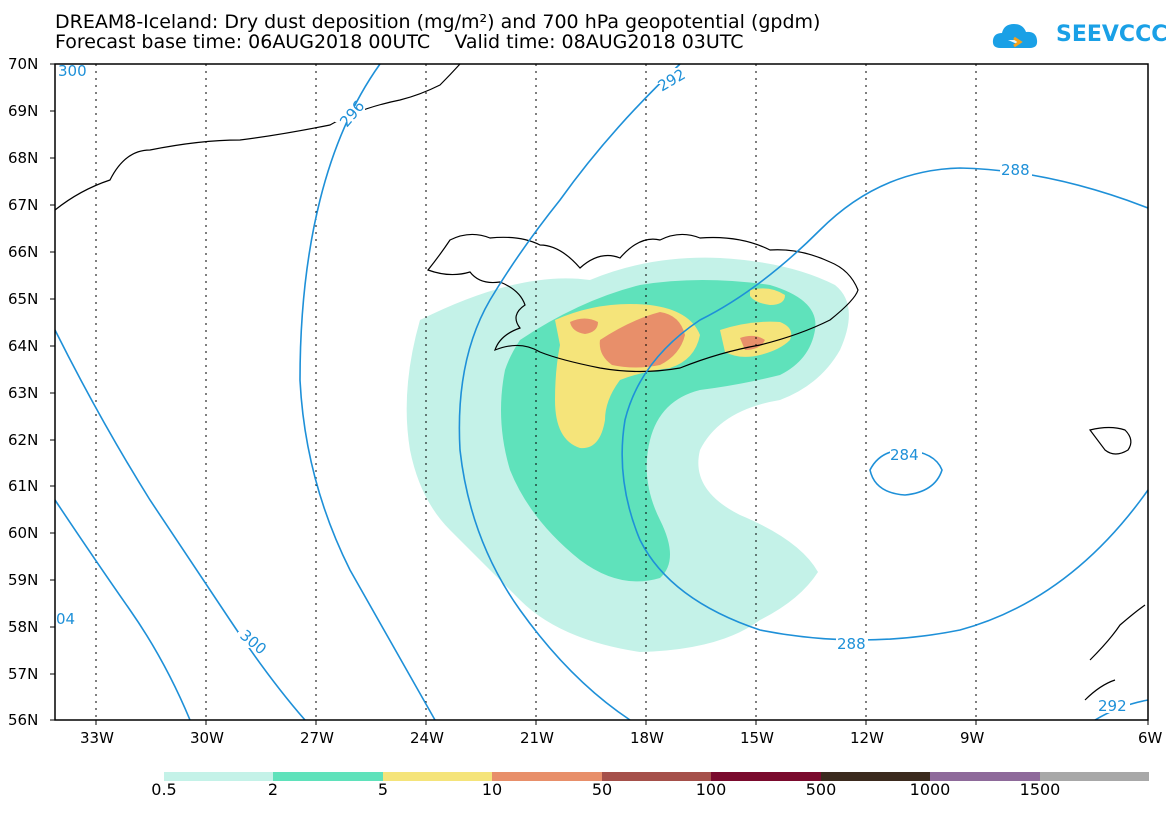 Image resolution: width=1175 pixels, height=815 pixels. I want to click on lon-label: 30W, so click(207, 738).